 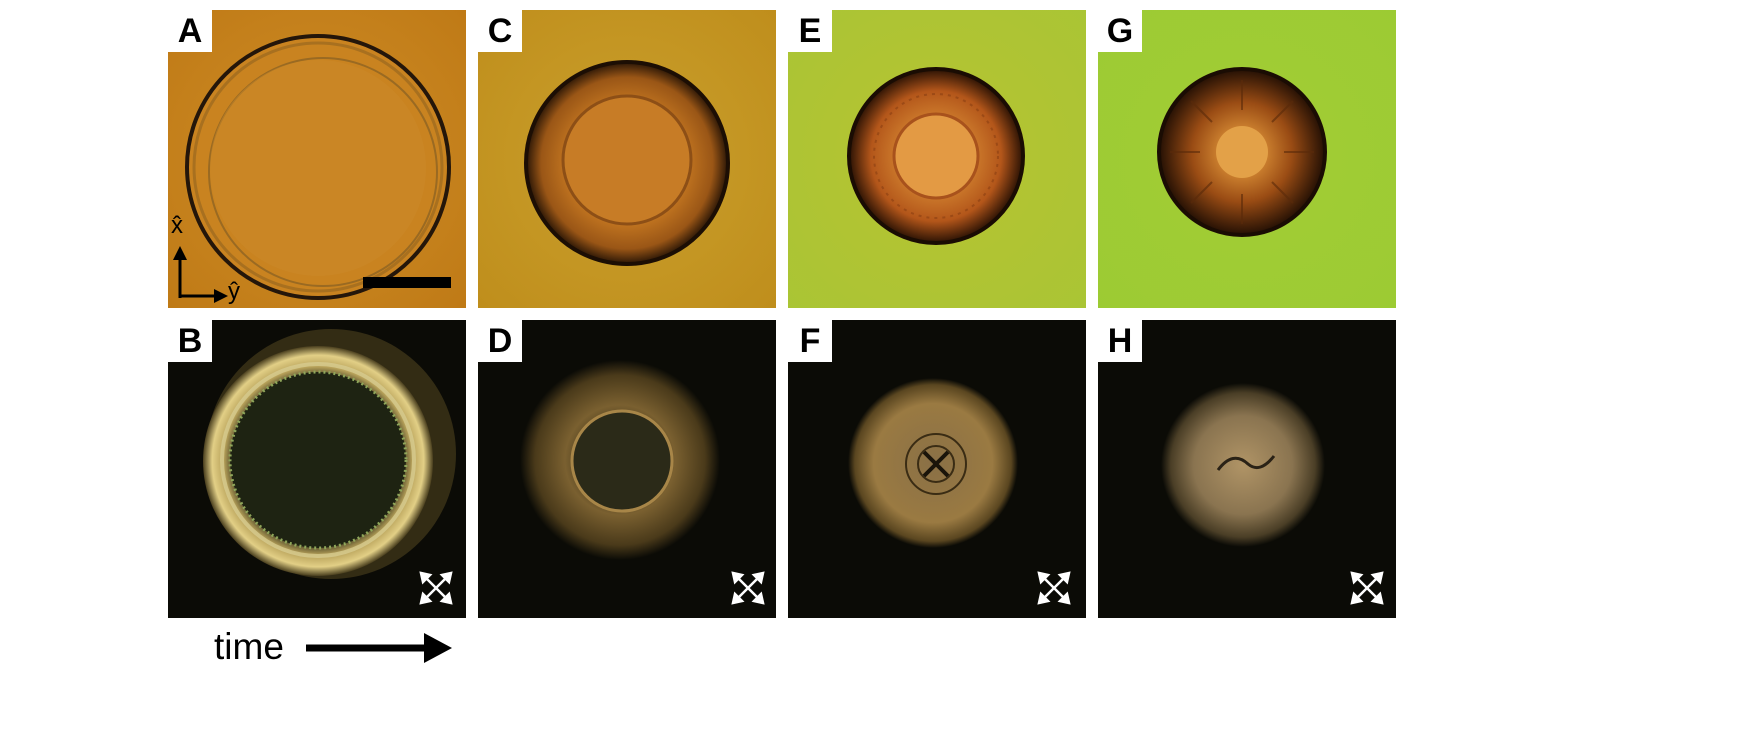 I want to click on panel-f: F, so click(x=937, y=469).